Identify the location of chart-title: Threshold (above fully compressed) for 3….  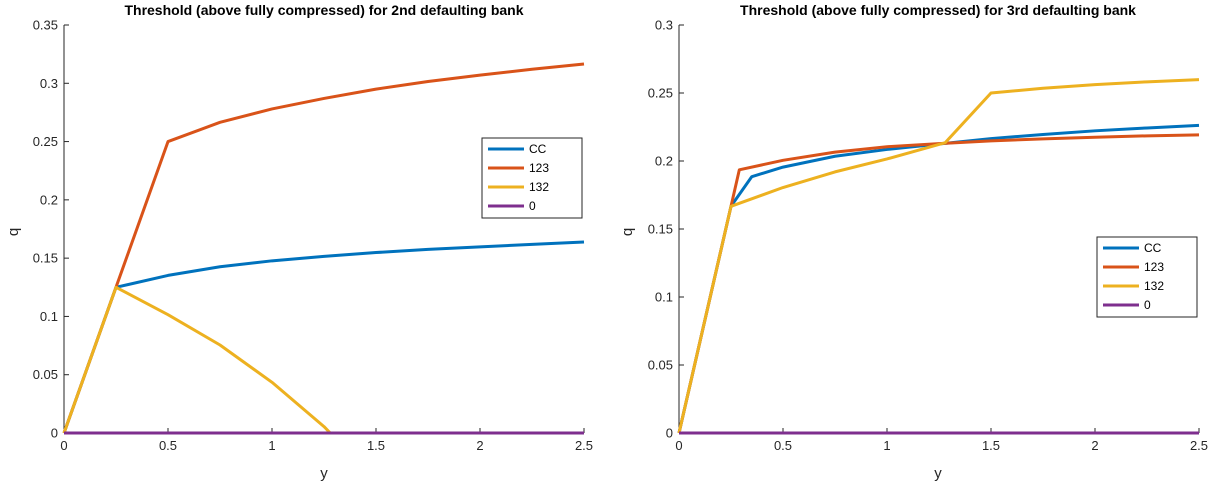
(938, 10).